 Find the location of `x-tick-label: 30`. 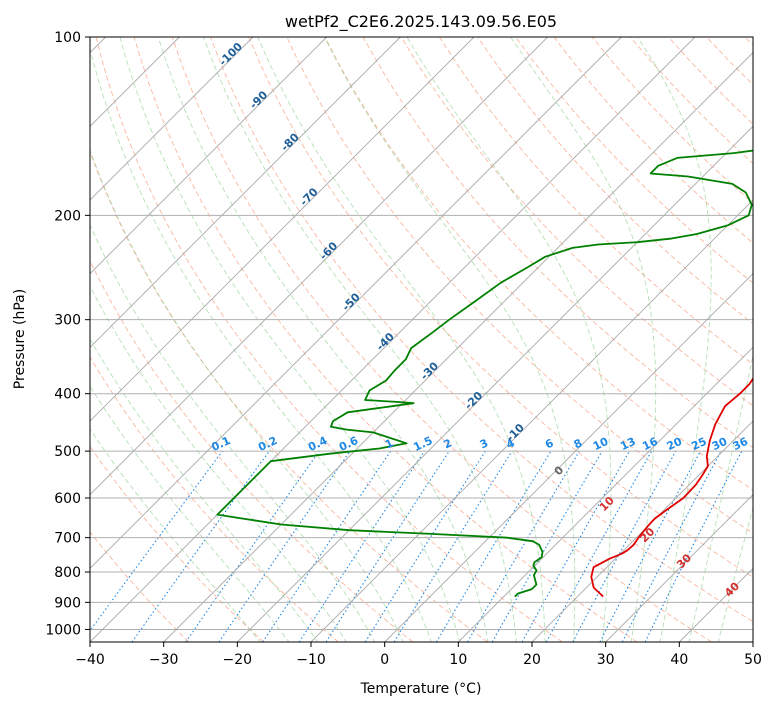

x-tick-label: 30 is located at coordinates (606, 660).